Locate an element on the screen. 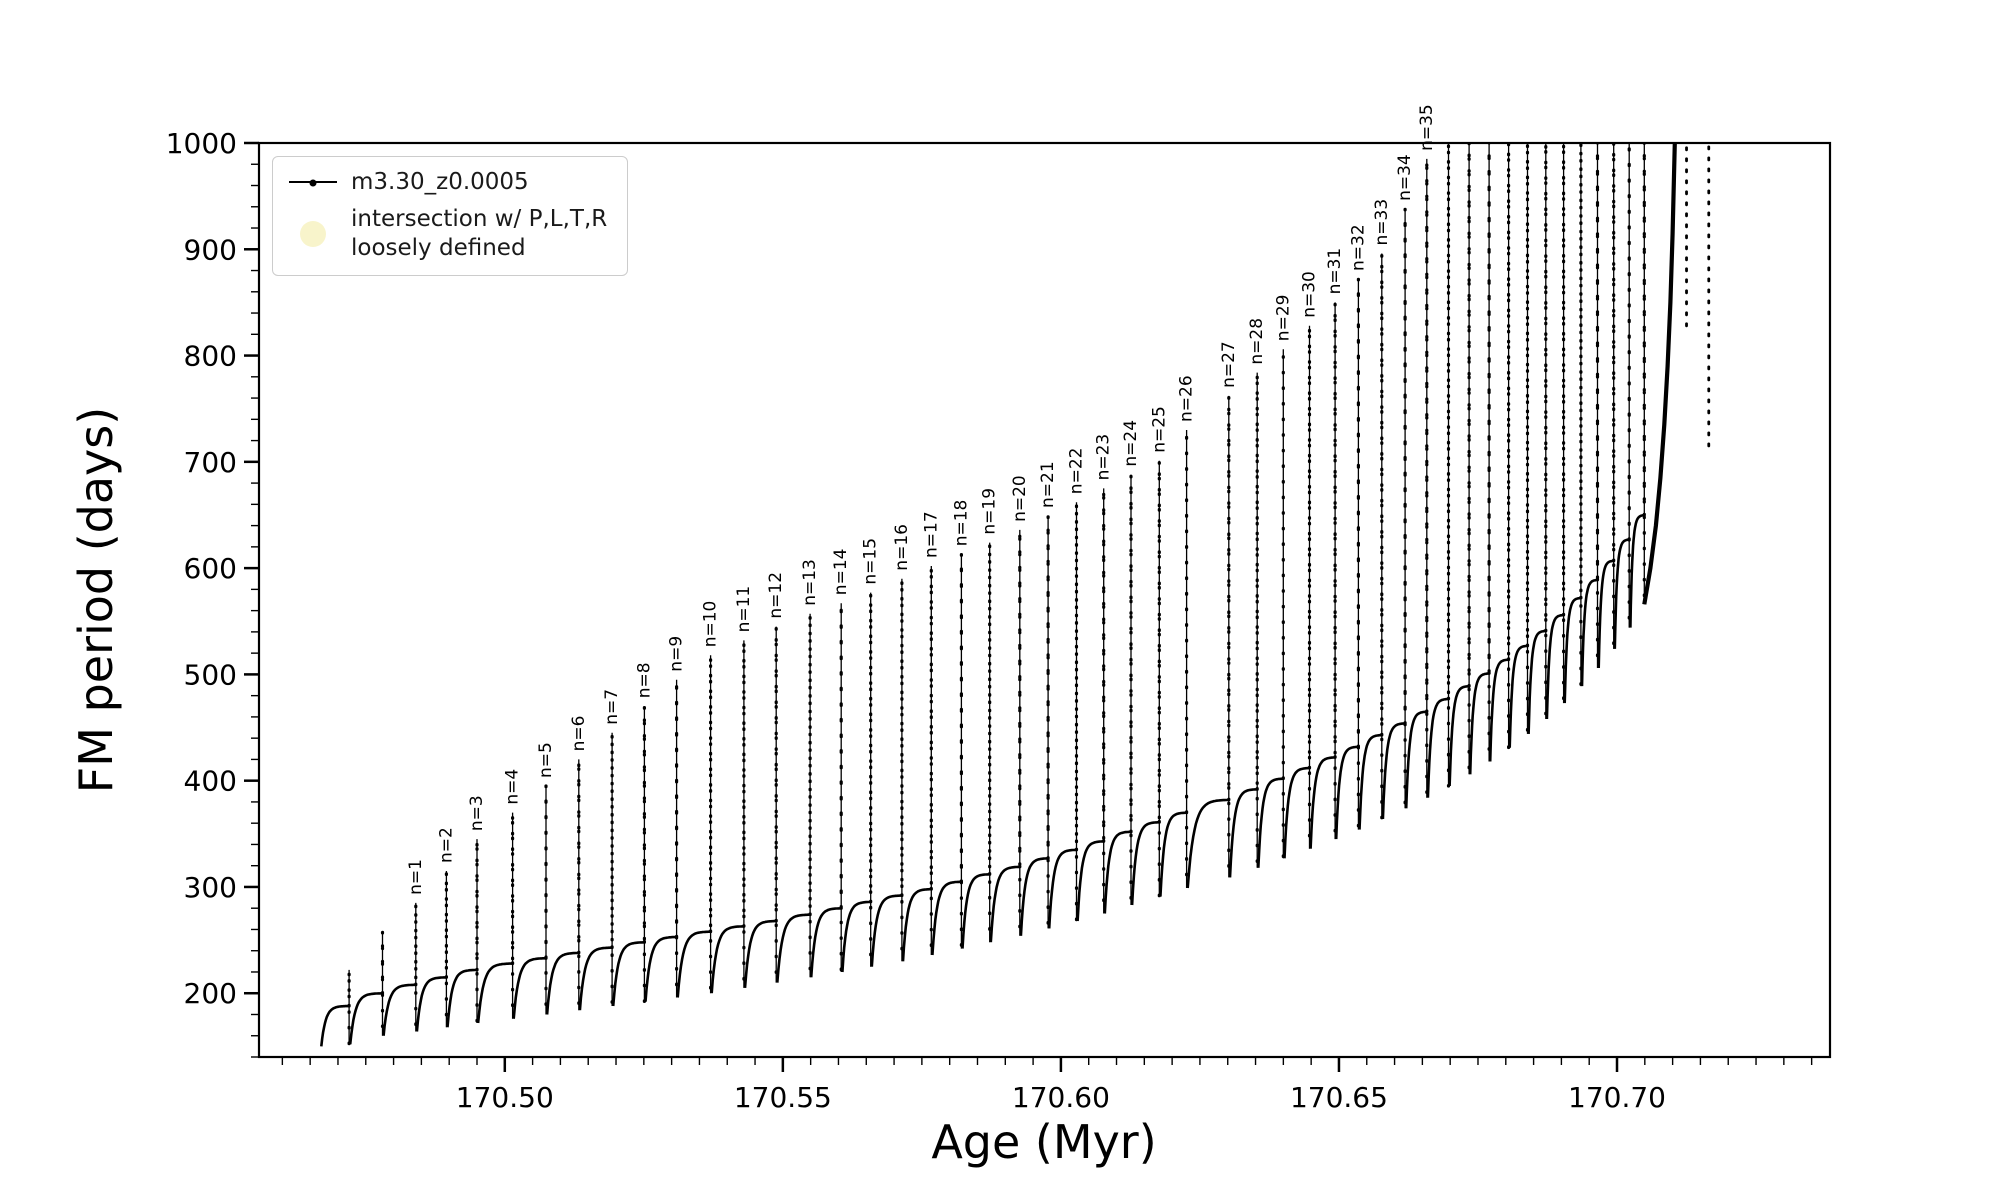  spike-label: n=35 is located at coordinates (1427, 127).